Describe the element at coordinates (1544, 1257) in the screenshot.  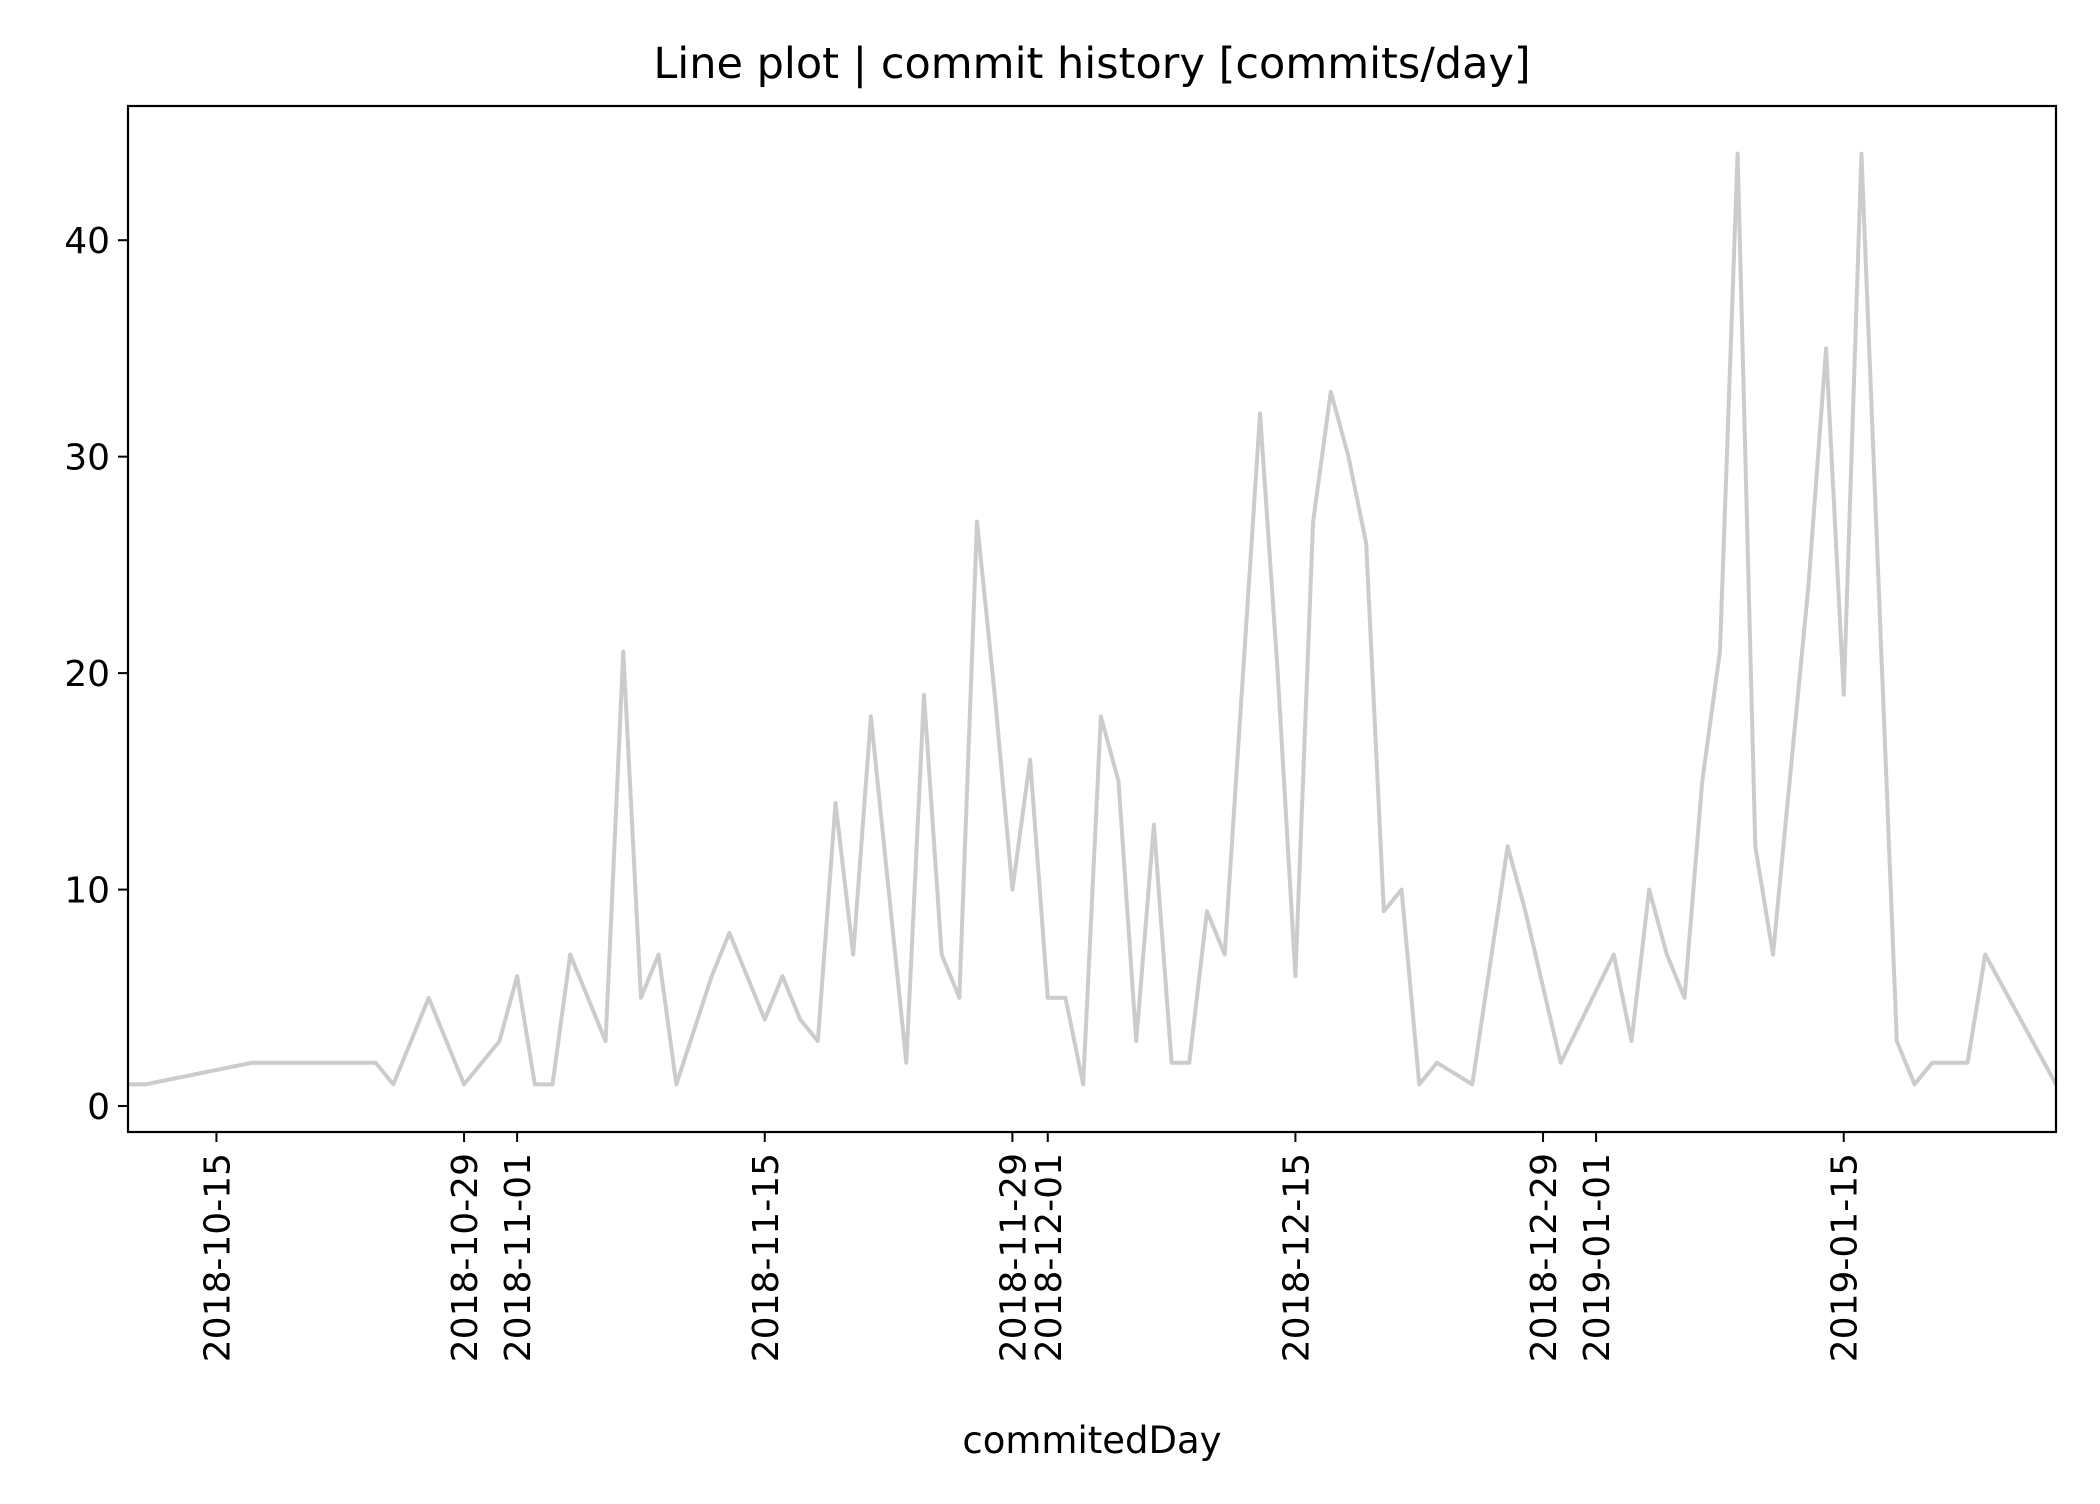
I see `x-tick-label: 2018-12-29` at that location.